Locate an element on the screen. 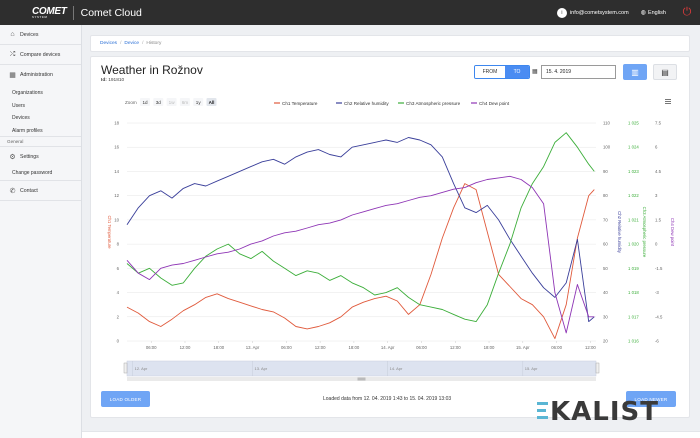  zoom-option-All: All is located at coordinates (212, 102).